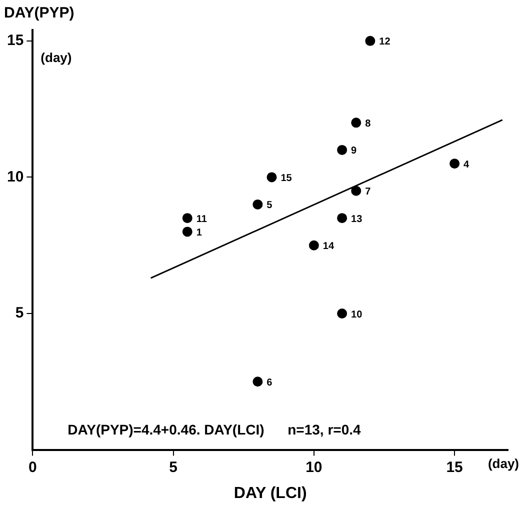  Describe the element at coordinates (314, 467) in the screenshot. I see `x-tick-label: 10` at that location.